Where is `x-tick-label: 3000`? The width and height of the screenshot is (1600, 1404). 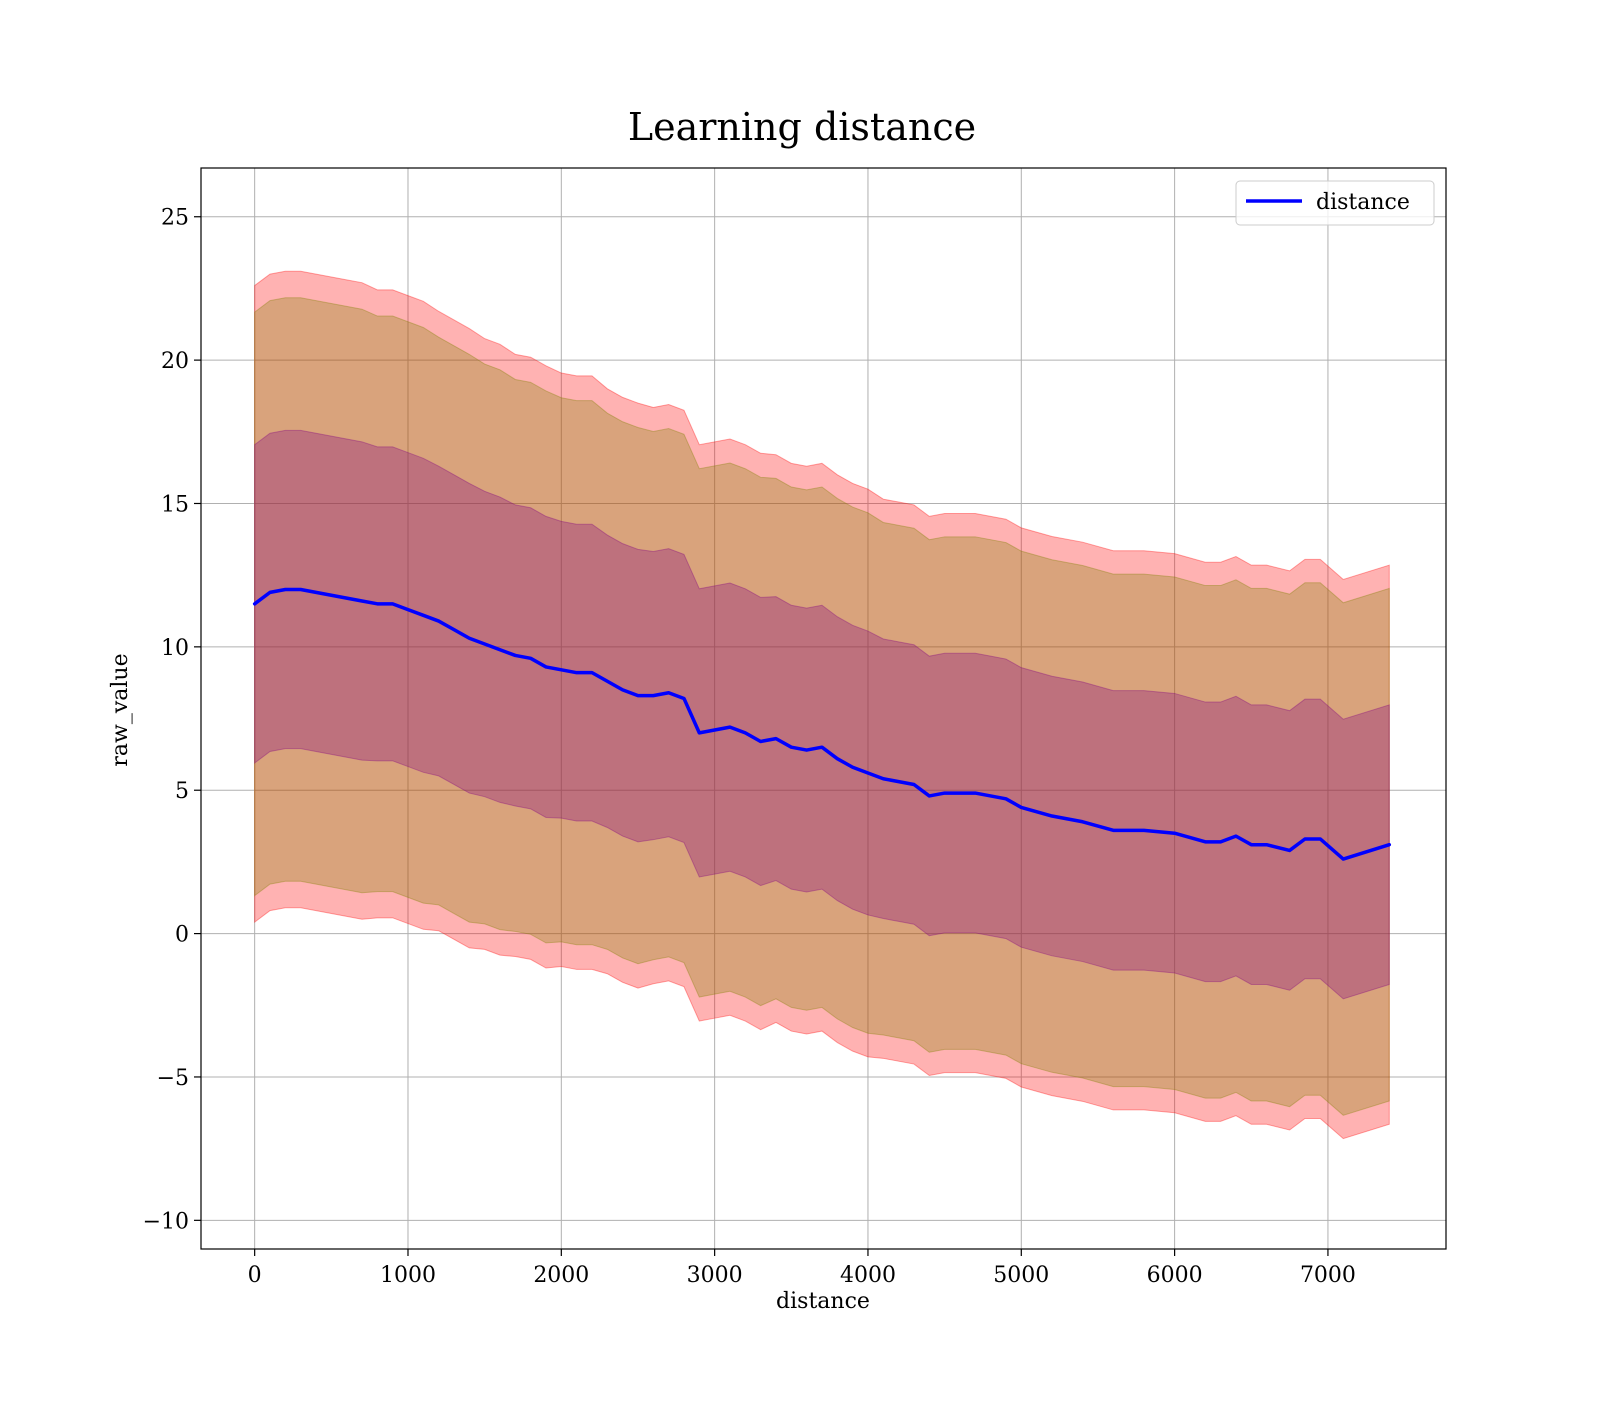 x-tick-label: 3000 is located at coordinates (715, 1275).